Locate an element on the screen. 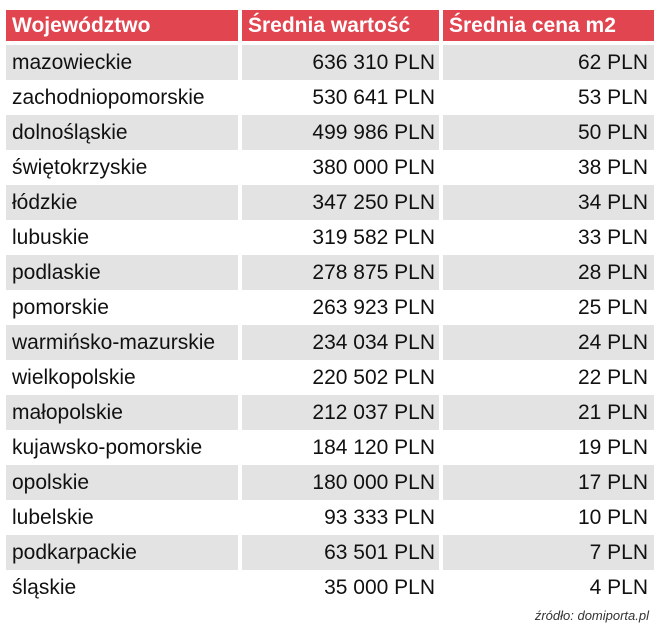 The height and width of the screenshot is (639, 657). average-price-m2-cell: 25 PLN is located at coordinates (548, 307).